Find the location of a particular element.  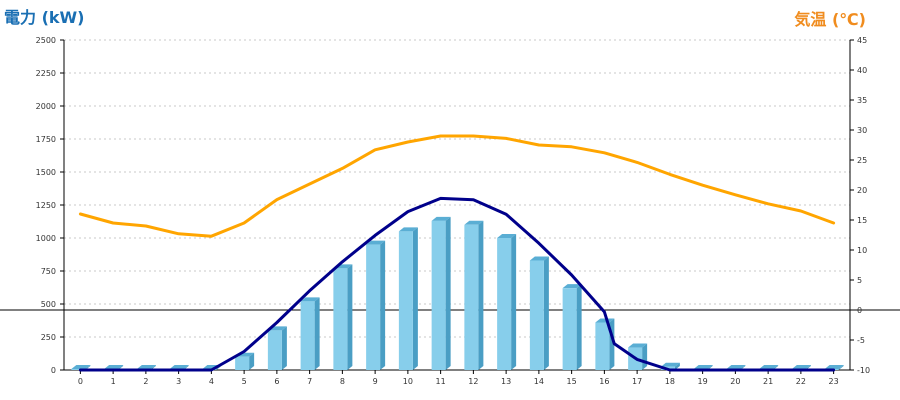

x-axis-tick-label: 2 is located at coordinates (145, 381).